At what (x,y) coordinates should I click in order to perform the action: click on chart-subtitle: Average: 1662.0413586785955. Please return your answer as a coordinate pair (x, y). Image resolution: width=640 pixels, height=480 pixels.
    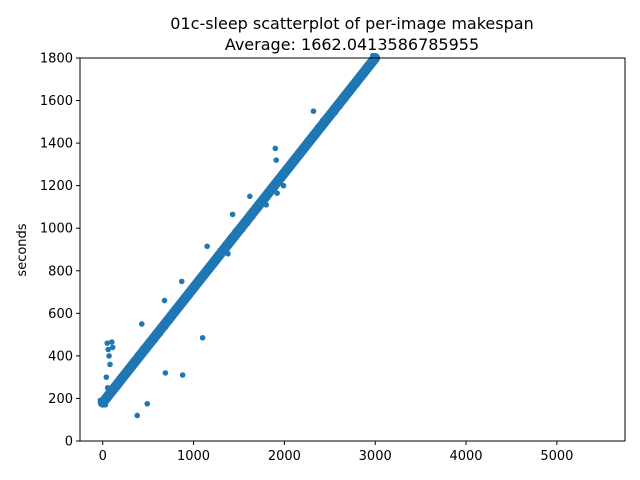
    Looking at the image, I should click on (352, 44).